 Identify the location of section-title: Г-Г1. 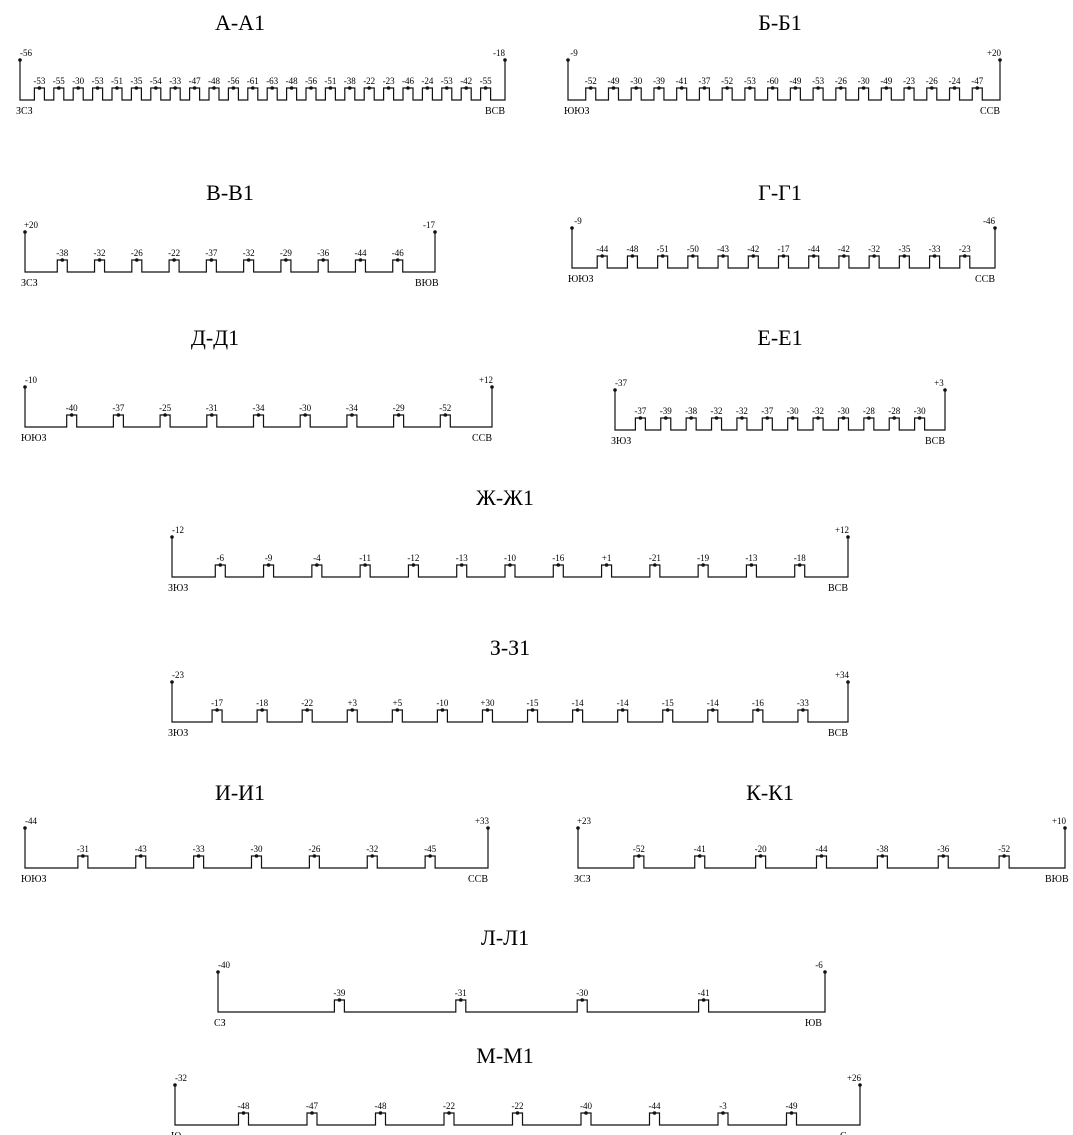
(780, 192).